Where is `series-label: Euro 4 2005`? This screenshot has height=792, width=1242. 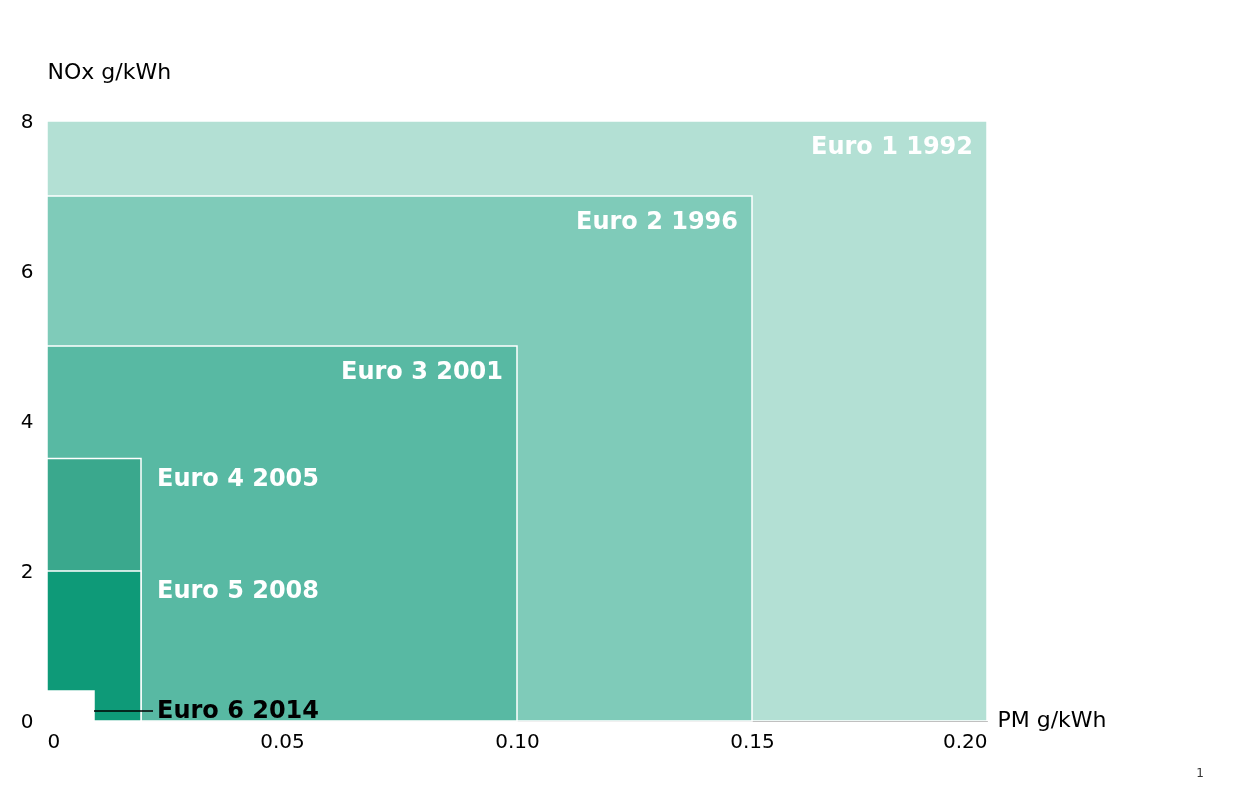
series-label: Euro 4 2005 is located at coordinates (238, 477).